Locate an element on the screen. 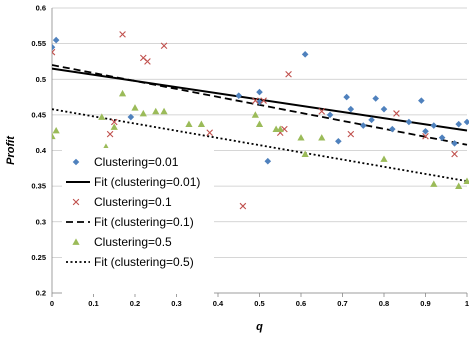 The image size is (469, 337). x-tick-label: 0.2 is located at coordinates (135, 303).